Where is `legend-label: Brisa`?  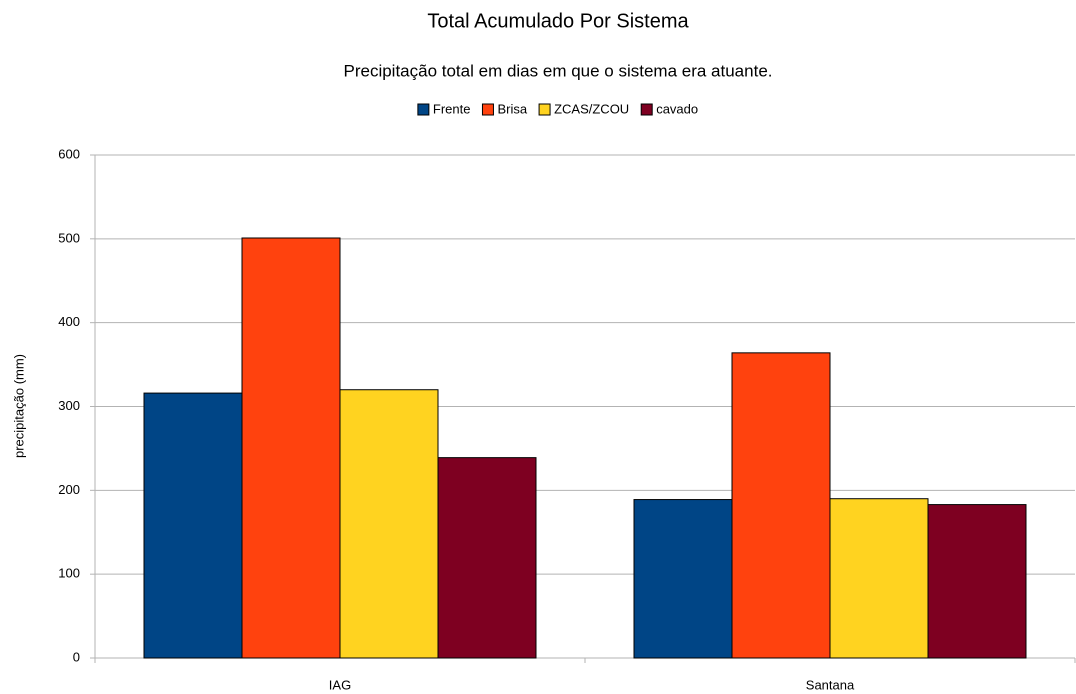 legend-label: Brisa is located at coordinates (512, 108).